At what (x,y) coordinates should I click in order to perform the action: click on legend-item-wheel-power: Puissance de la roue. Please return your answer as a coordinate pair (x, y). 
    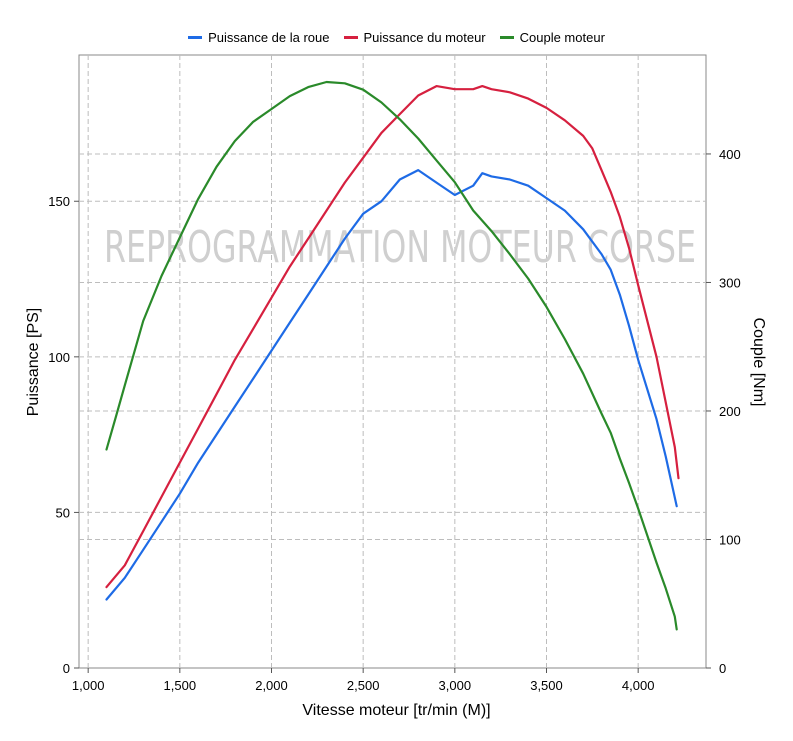
    Looking at the image, I should click on (259, 37).